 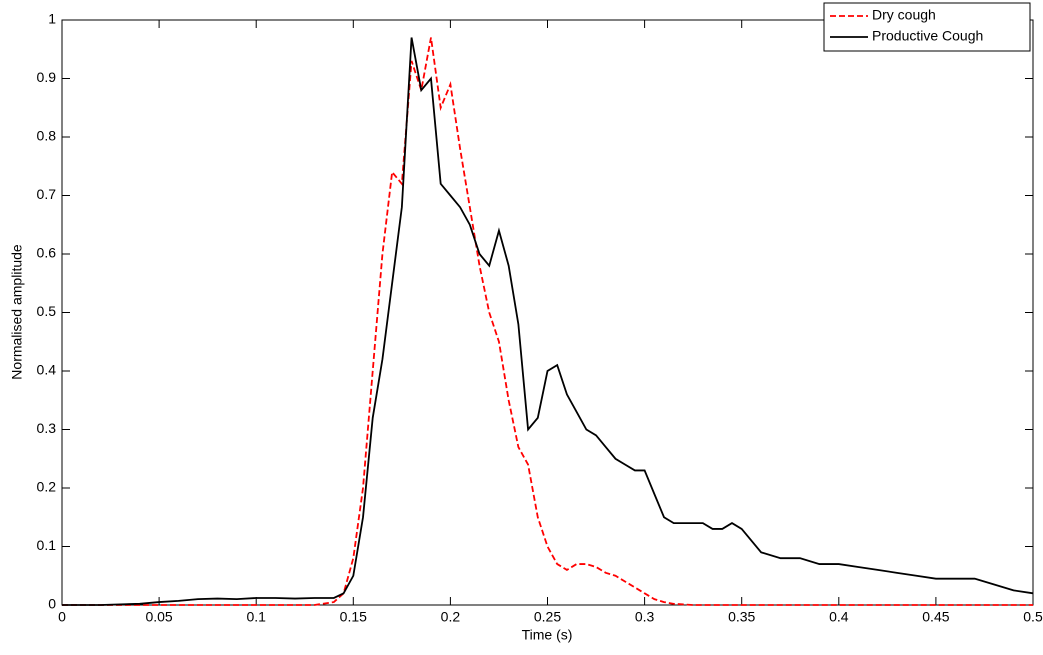 I want to click on y-tick-label: 0.7, so click(x=47, y=194).